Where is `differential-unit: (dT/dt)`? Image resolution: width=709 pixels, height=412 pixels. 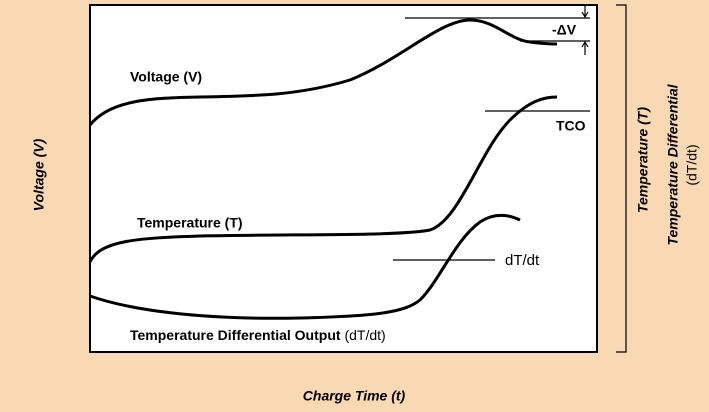 differential-unit: (dT/dt) is located at coordinates (364, 335).